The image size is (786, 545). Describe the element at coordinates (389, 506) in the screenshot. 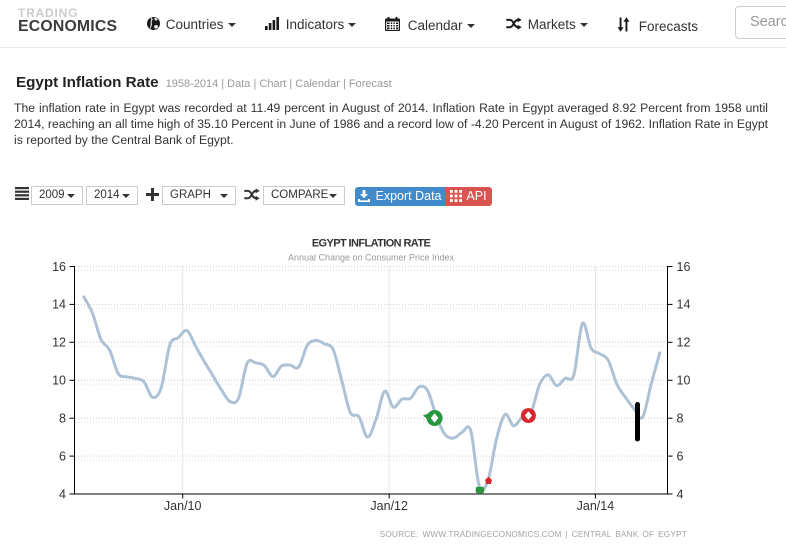

I see `svg-text: Jan/12` at that location.